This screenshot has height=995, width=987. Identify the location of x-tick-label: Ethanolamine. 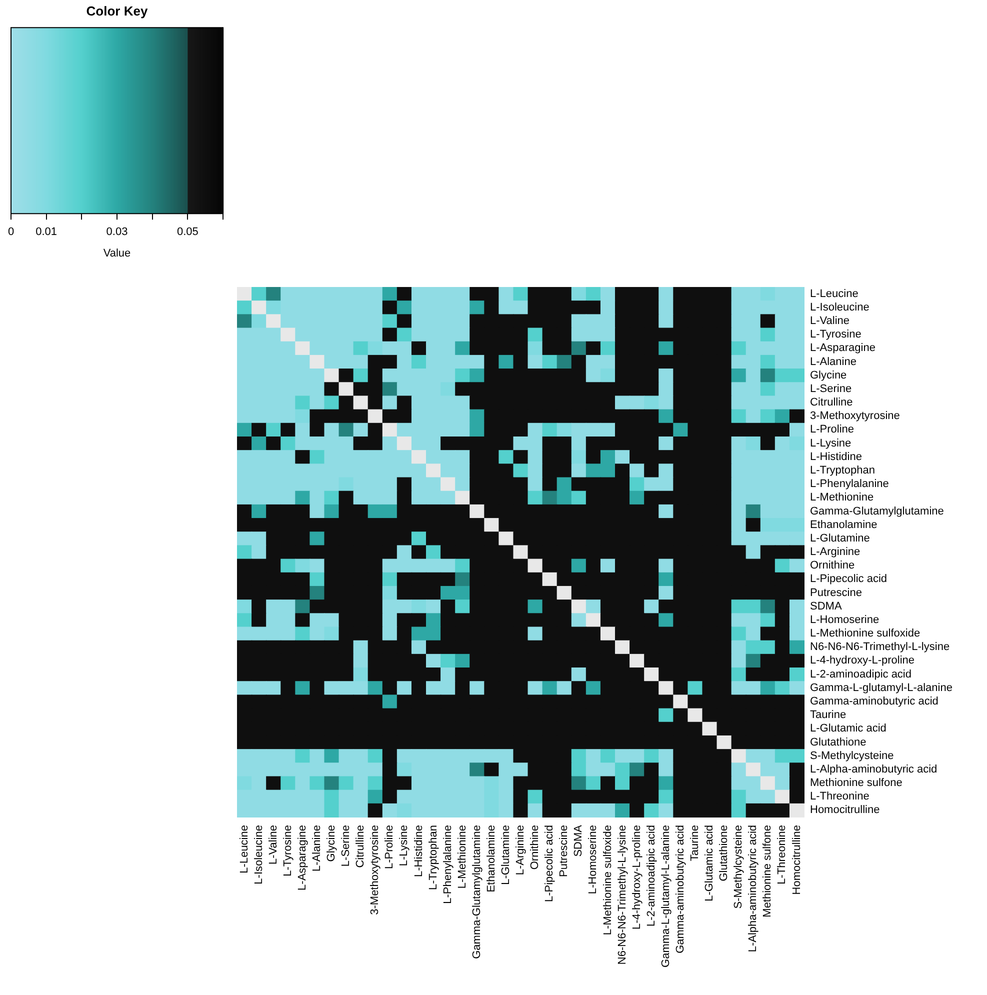
(491, 858).